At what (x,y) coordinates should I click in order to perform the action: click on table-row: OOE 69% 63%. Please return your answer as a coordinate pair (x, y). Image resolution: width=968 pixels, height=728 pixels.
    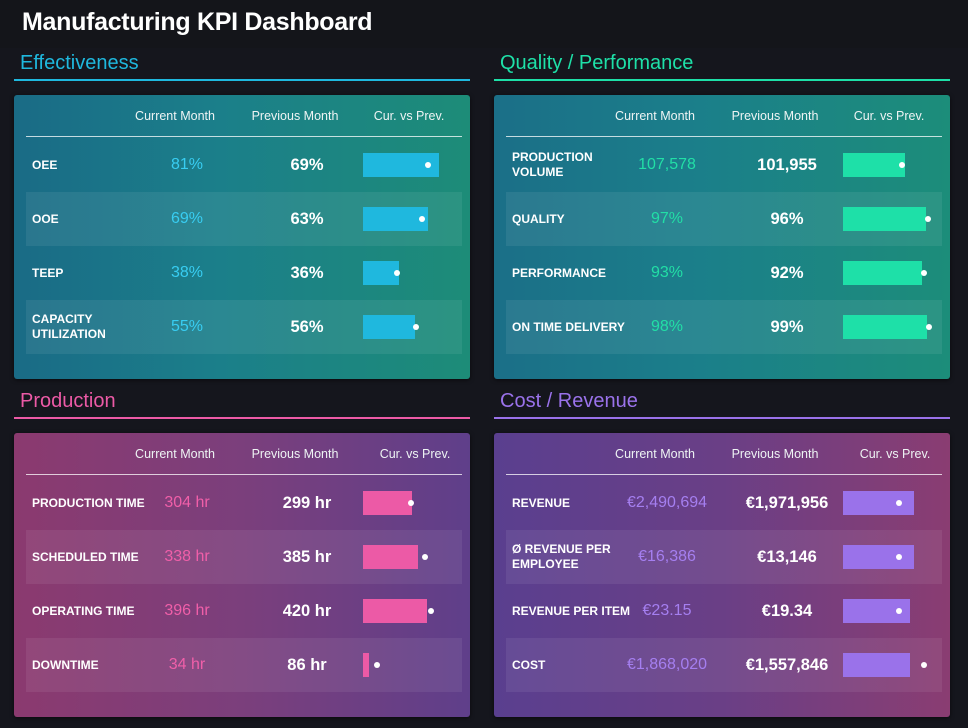
    Looking at the image, I should click on (244, 219).